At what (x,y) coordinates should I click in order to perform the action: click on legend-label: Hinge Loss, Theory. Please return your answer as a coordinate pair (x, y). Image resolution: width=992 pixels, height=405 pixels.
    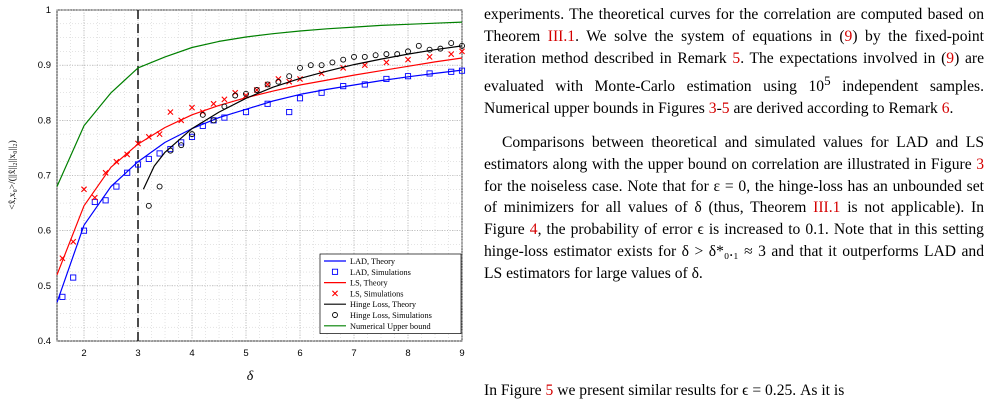
    Looking at the image, I should click on (383, 304).